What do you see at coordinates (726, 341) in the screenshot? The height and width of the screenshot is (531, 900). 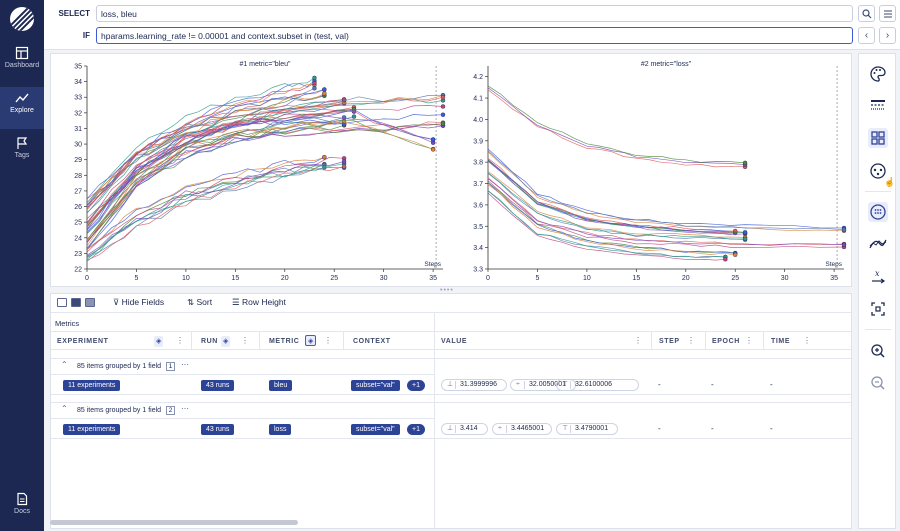 I see `header-epoch: EPOCH` at bounding box center [726, 341].